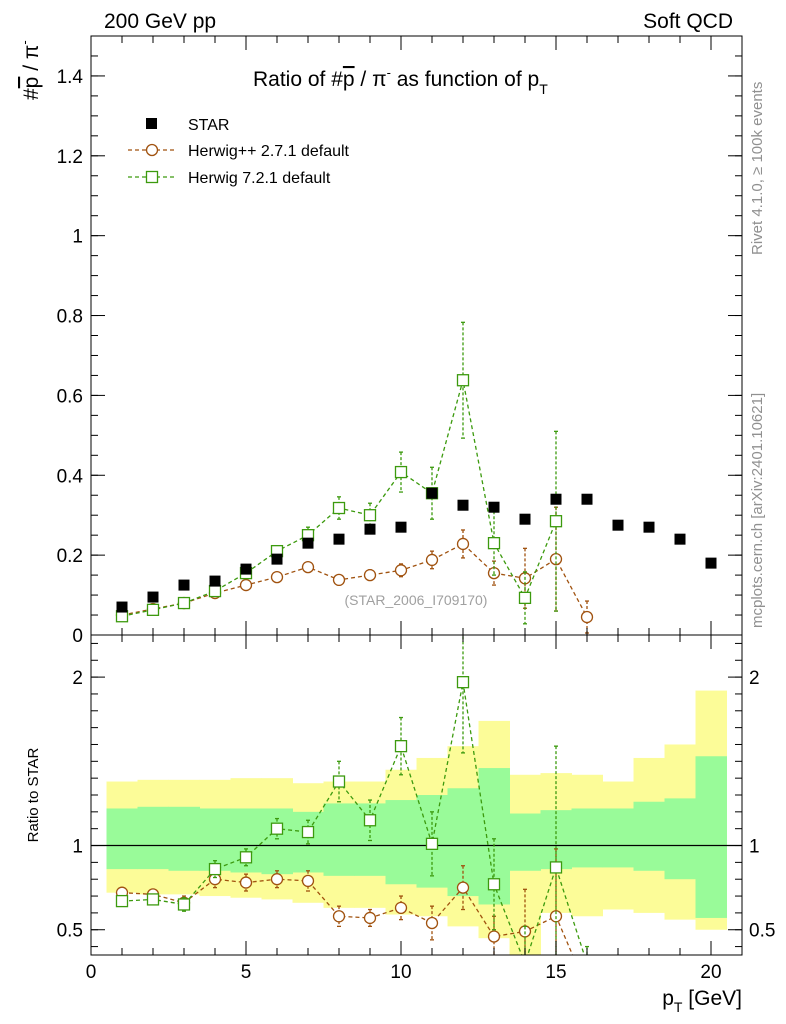 This screenshot has height=1024, width=786. Describe the element at coordinates (24, 42) in the screenshot. I see `ylabel-sup: -` at that location.